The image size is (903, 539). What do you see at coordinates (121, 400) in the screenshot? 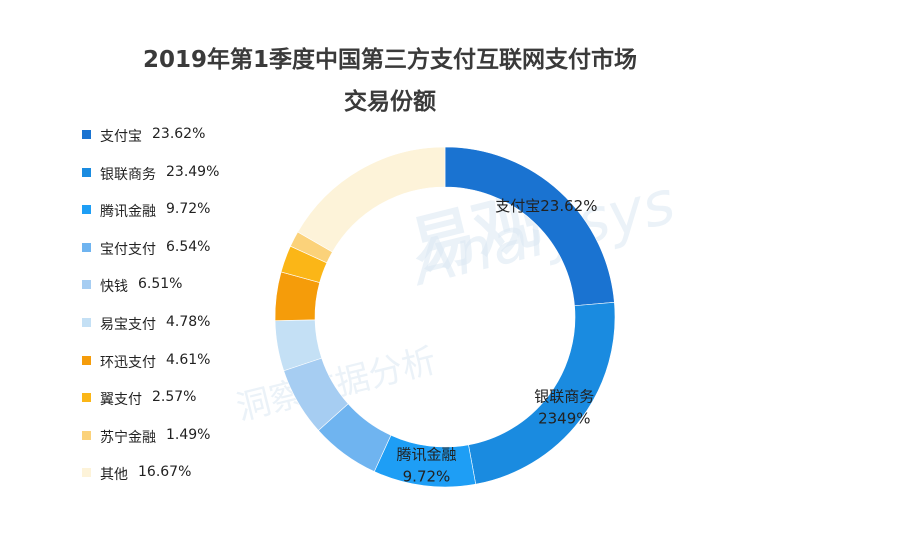
I see `legend-label: 翼支付` at bounding box center [121, 400].